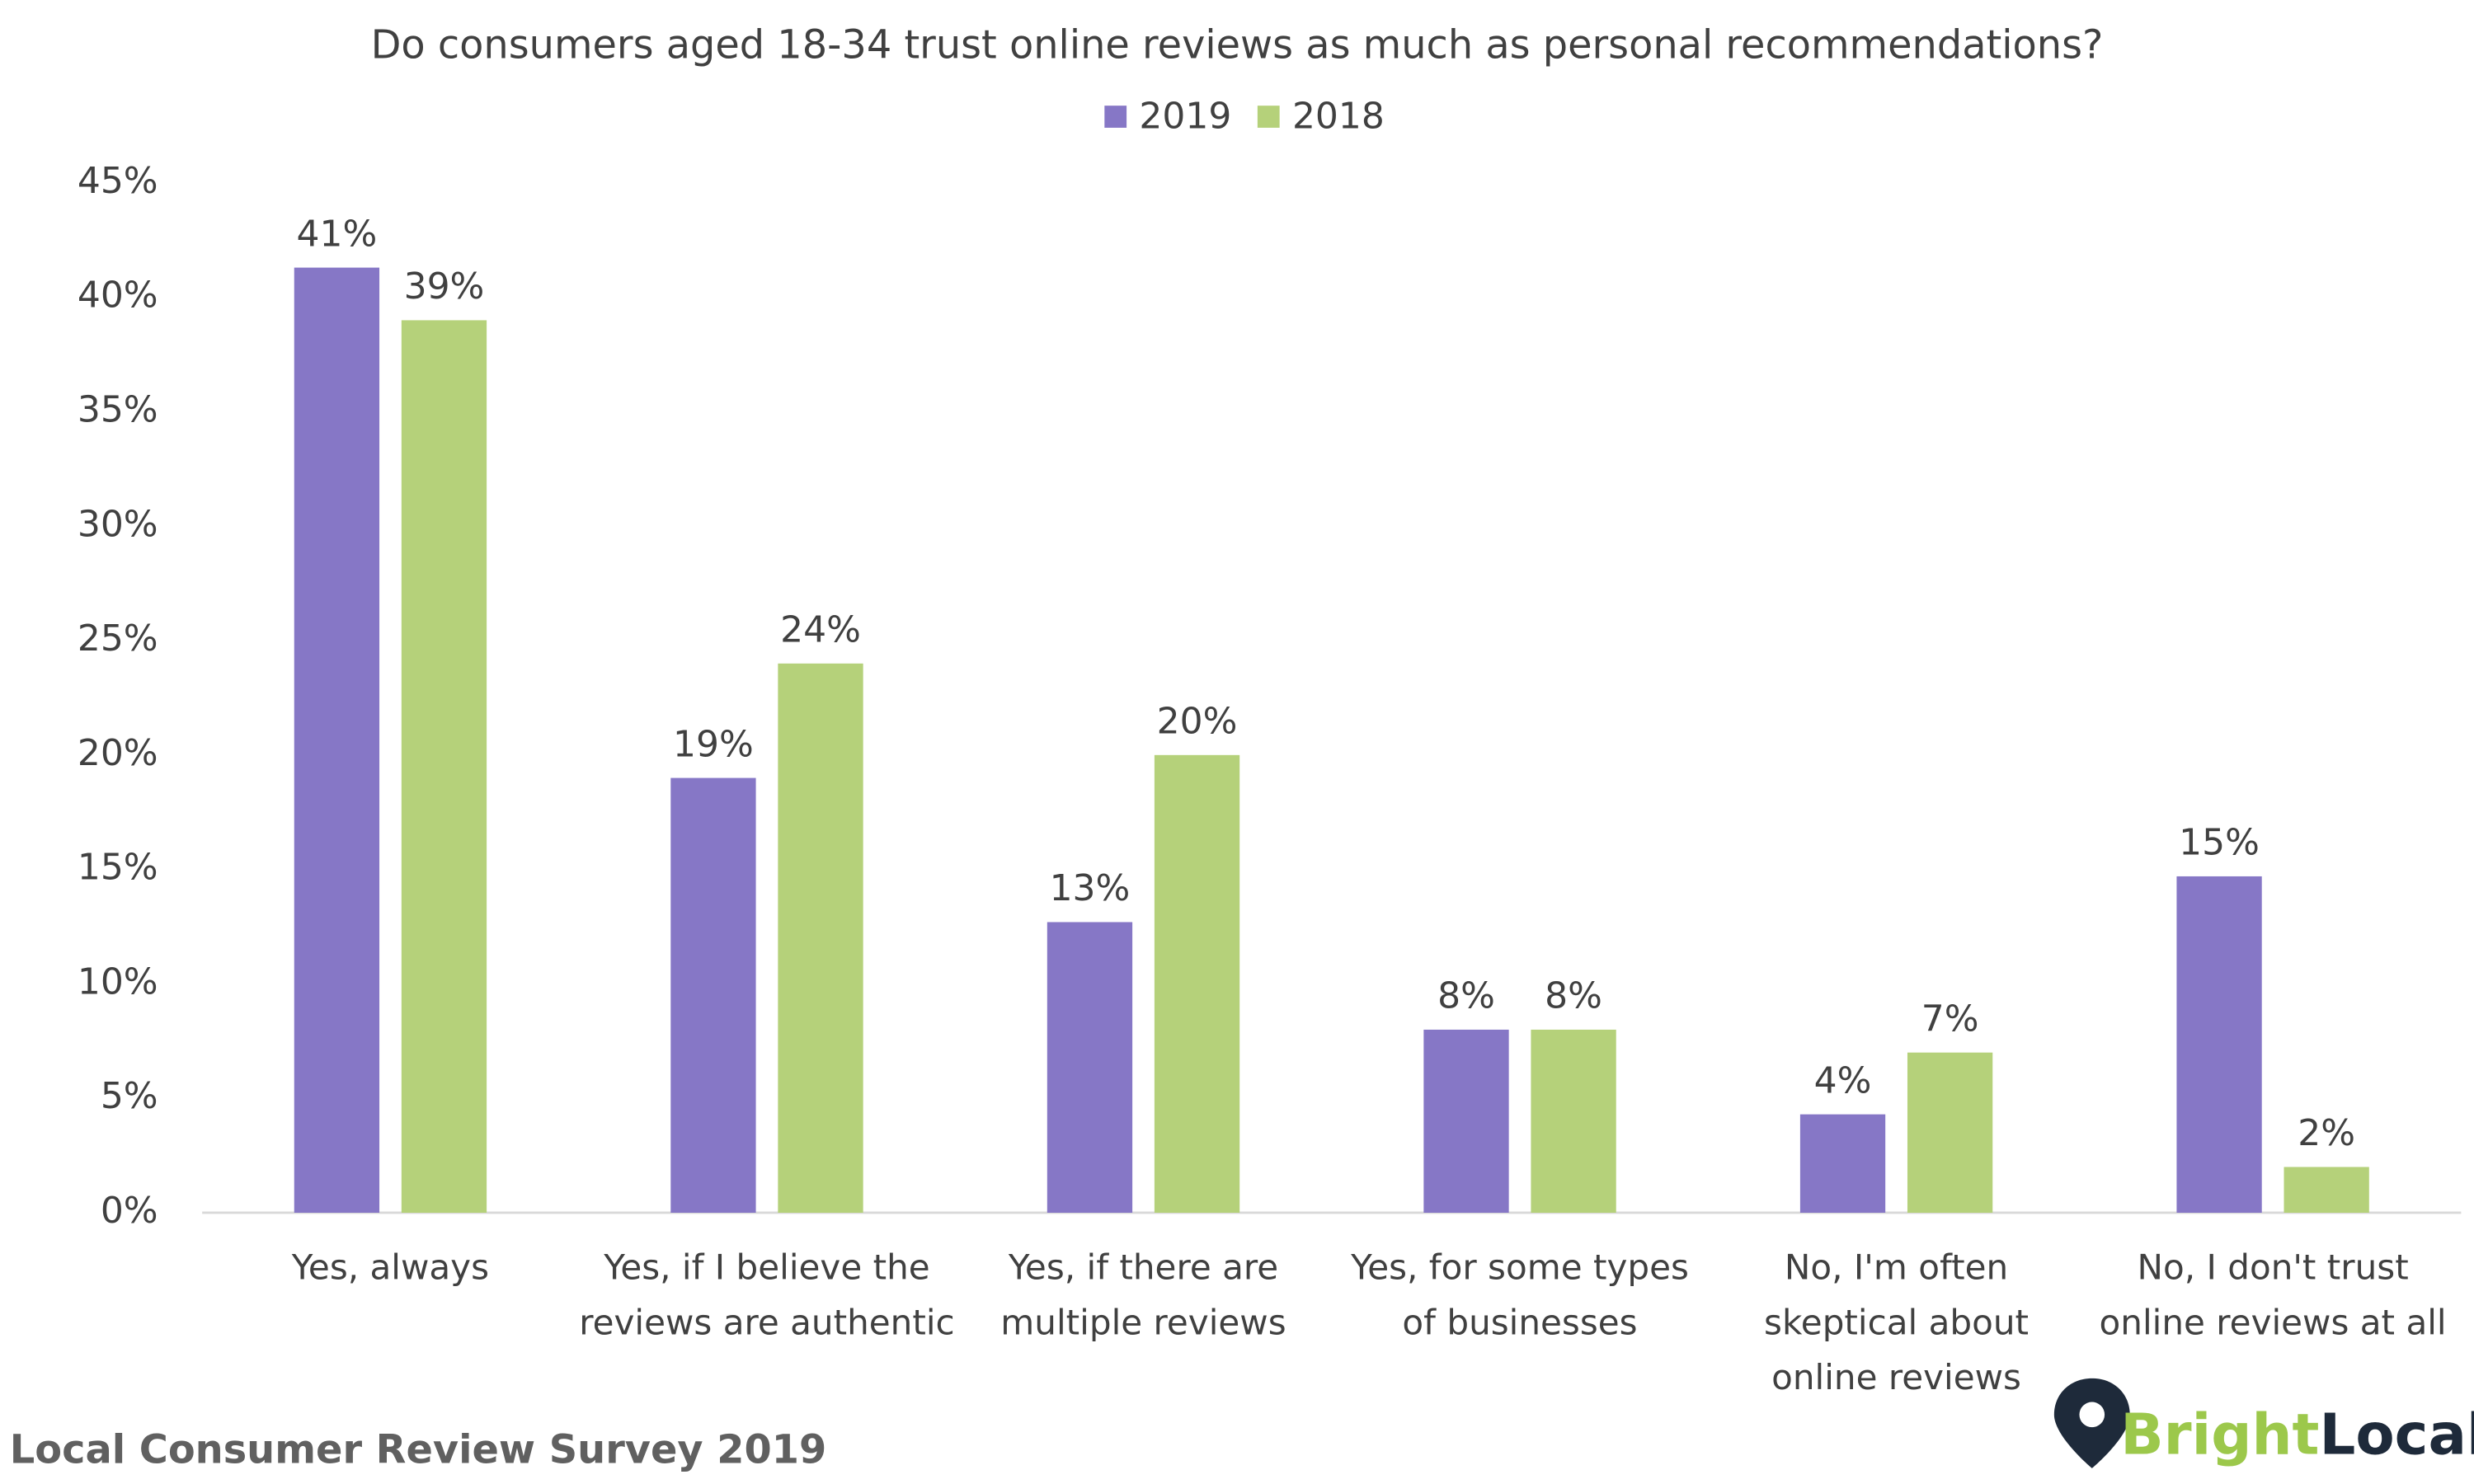 The image size is (2474, 1484). What do you see at coordinates (129, 1096) in the screenshot?
I see `y-tick-label: 5%` at bounding box center [129, 1096].